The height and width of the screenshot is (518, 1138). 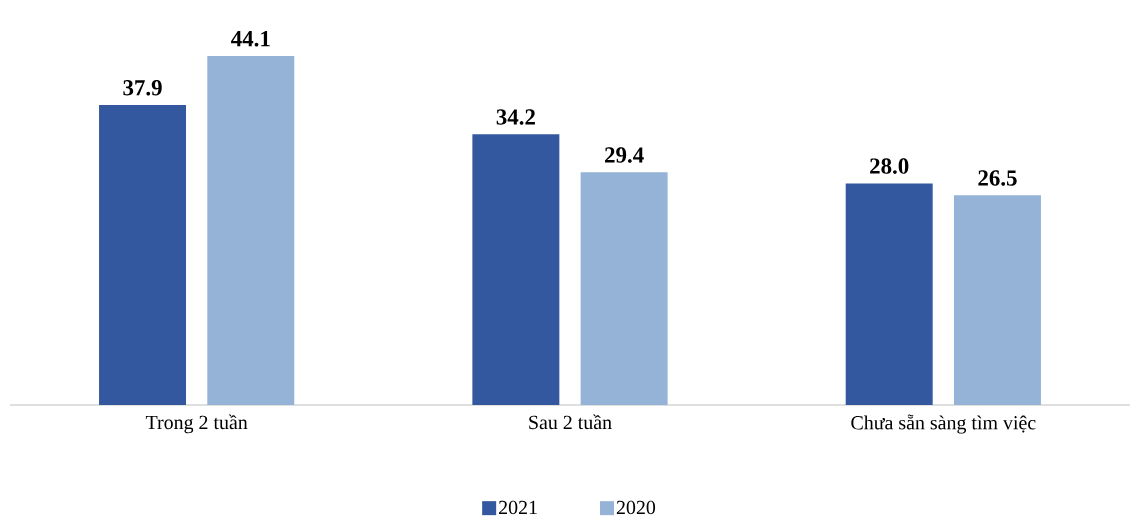 I want to click on x-tick-label: Sau 2 tuần, so click(x=570, y=422).